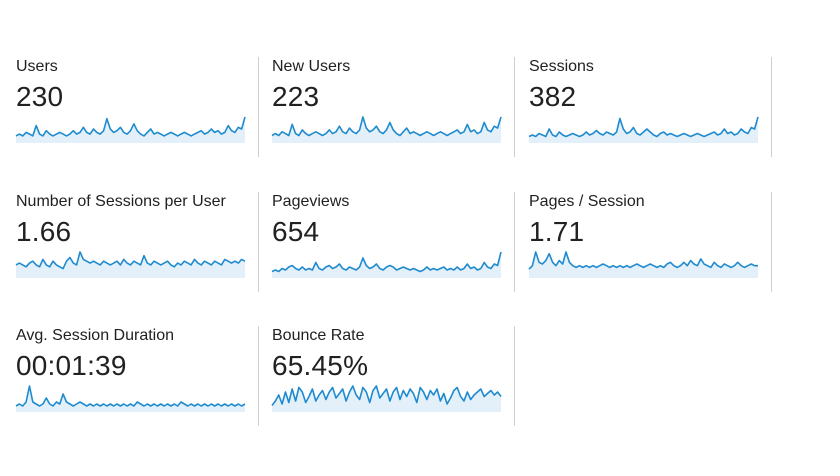 This screenshot has width=840, height=476. What do you see at coordinates (121, 201) in the screenshot?
I see `metric-label: Number of Sessions per User` at bounding box center [121, 201].